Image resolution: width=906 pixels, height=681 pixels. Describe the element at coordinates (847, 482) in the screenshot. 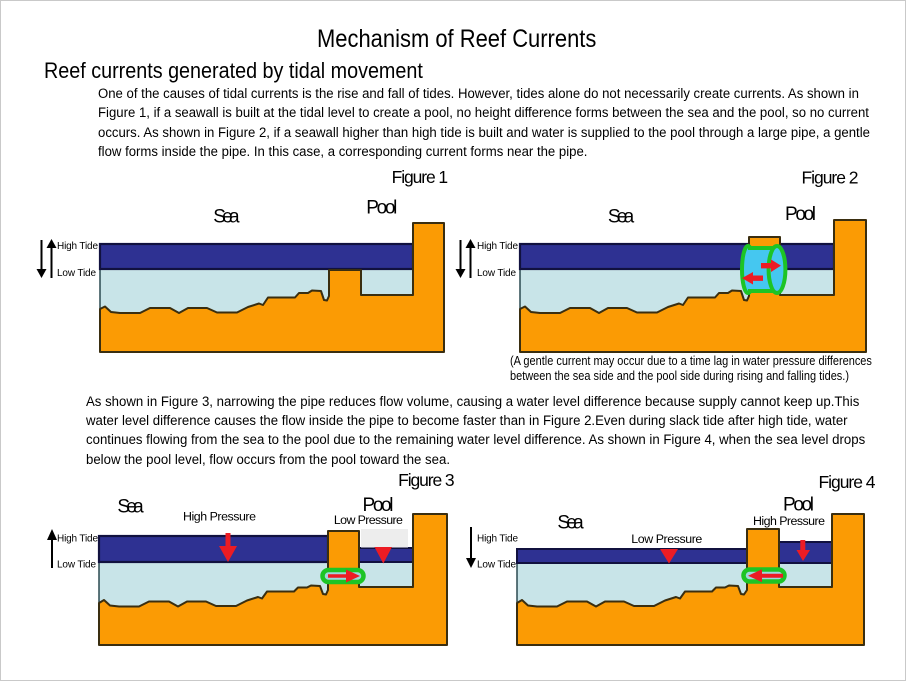

I see `svg-text: Figure 4` at that location.